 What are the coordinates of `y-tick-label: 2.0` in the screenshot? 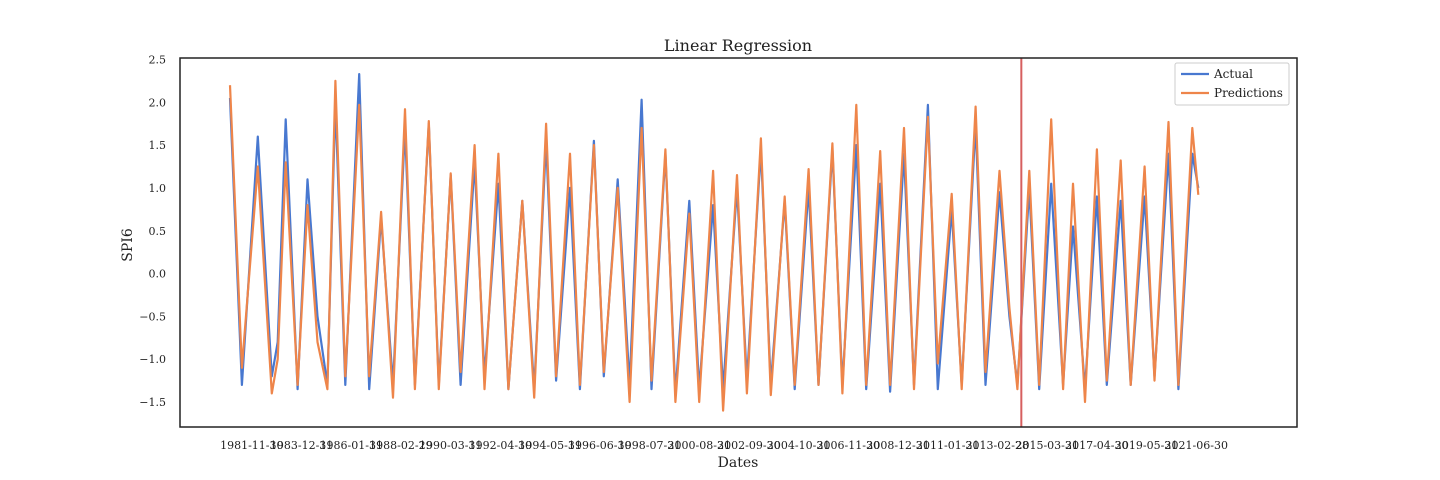 It's located at (158, 102).